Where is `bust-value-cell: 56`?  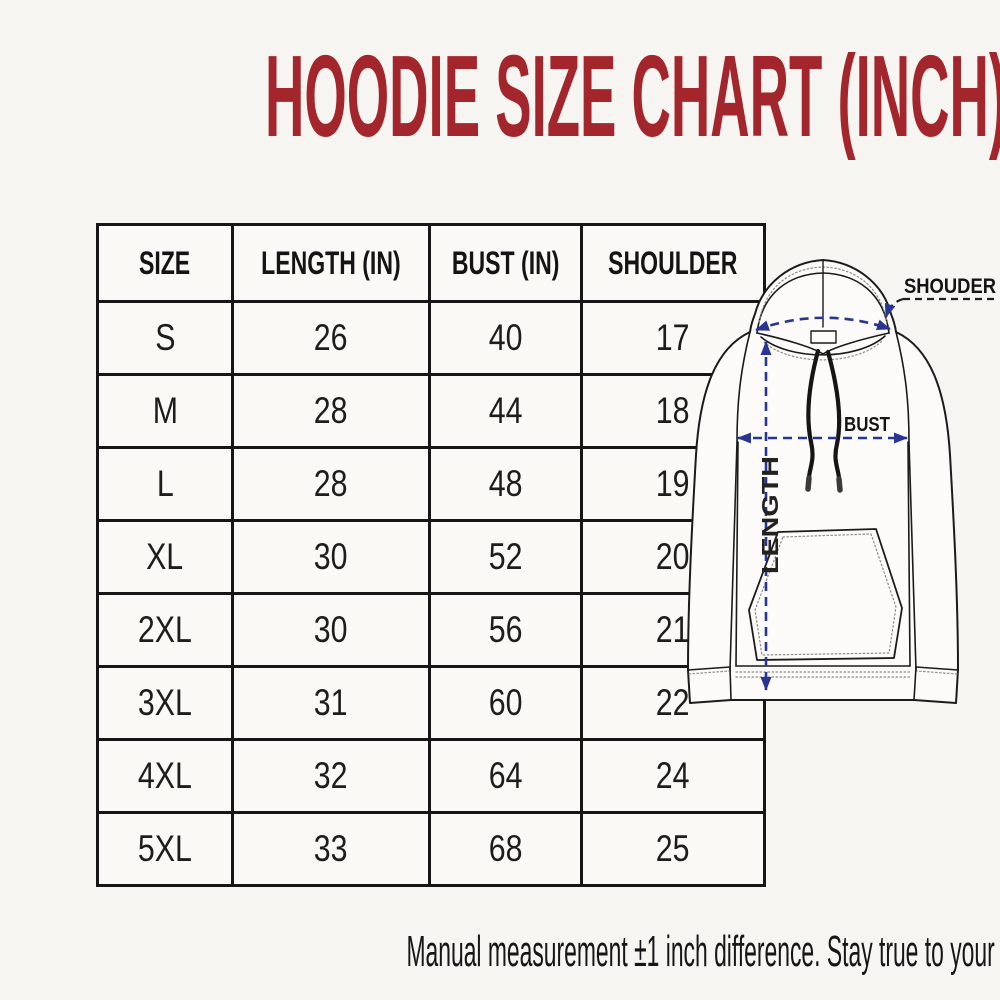 bust-value-cell: 56 is located at coordinates (505, 630).